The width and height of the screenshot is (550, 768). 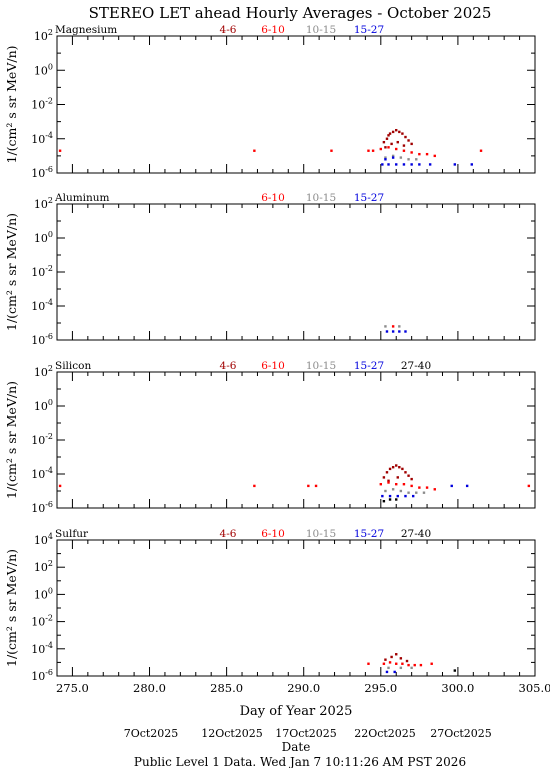 What do you see at coordinates (43, 371) in the screenshot?
I see `y-tick-label: 10²` at bounding box center [43, 371].